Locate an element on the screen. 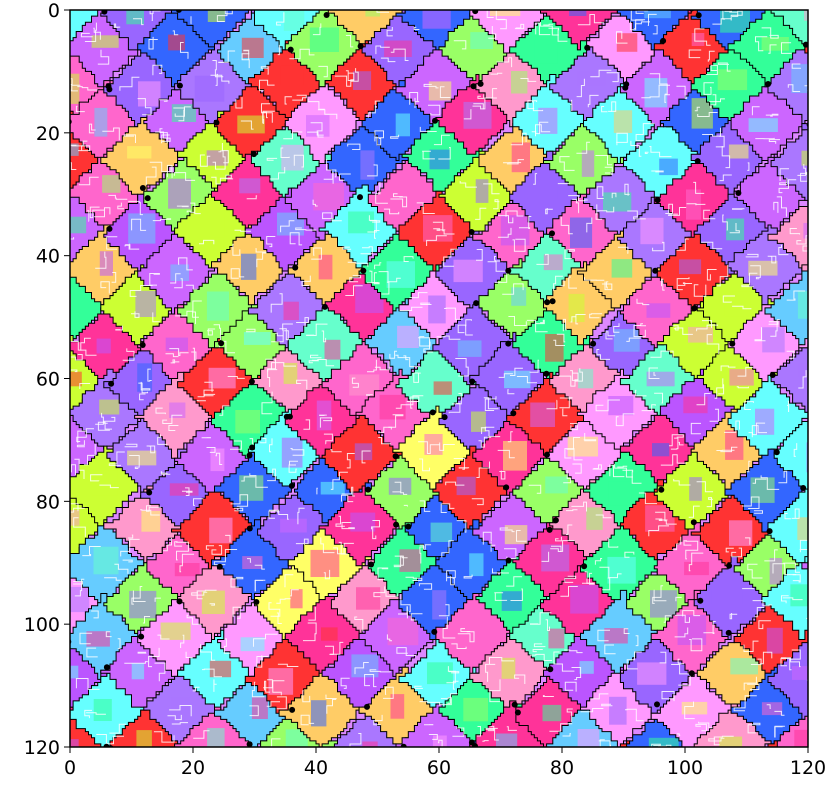 The width and height of the screenshot is (834, 791). x-tick-label: 20 is located at coordinates (193, 768).